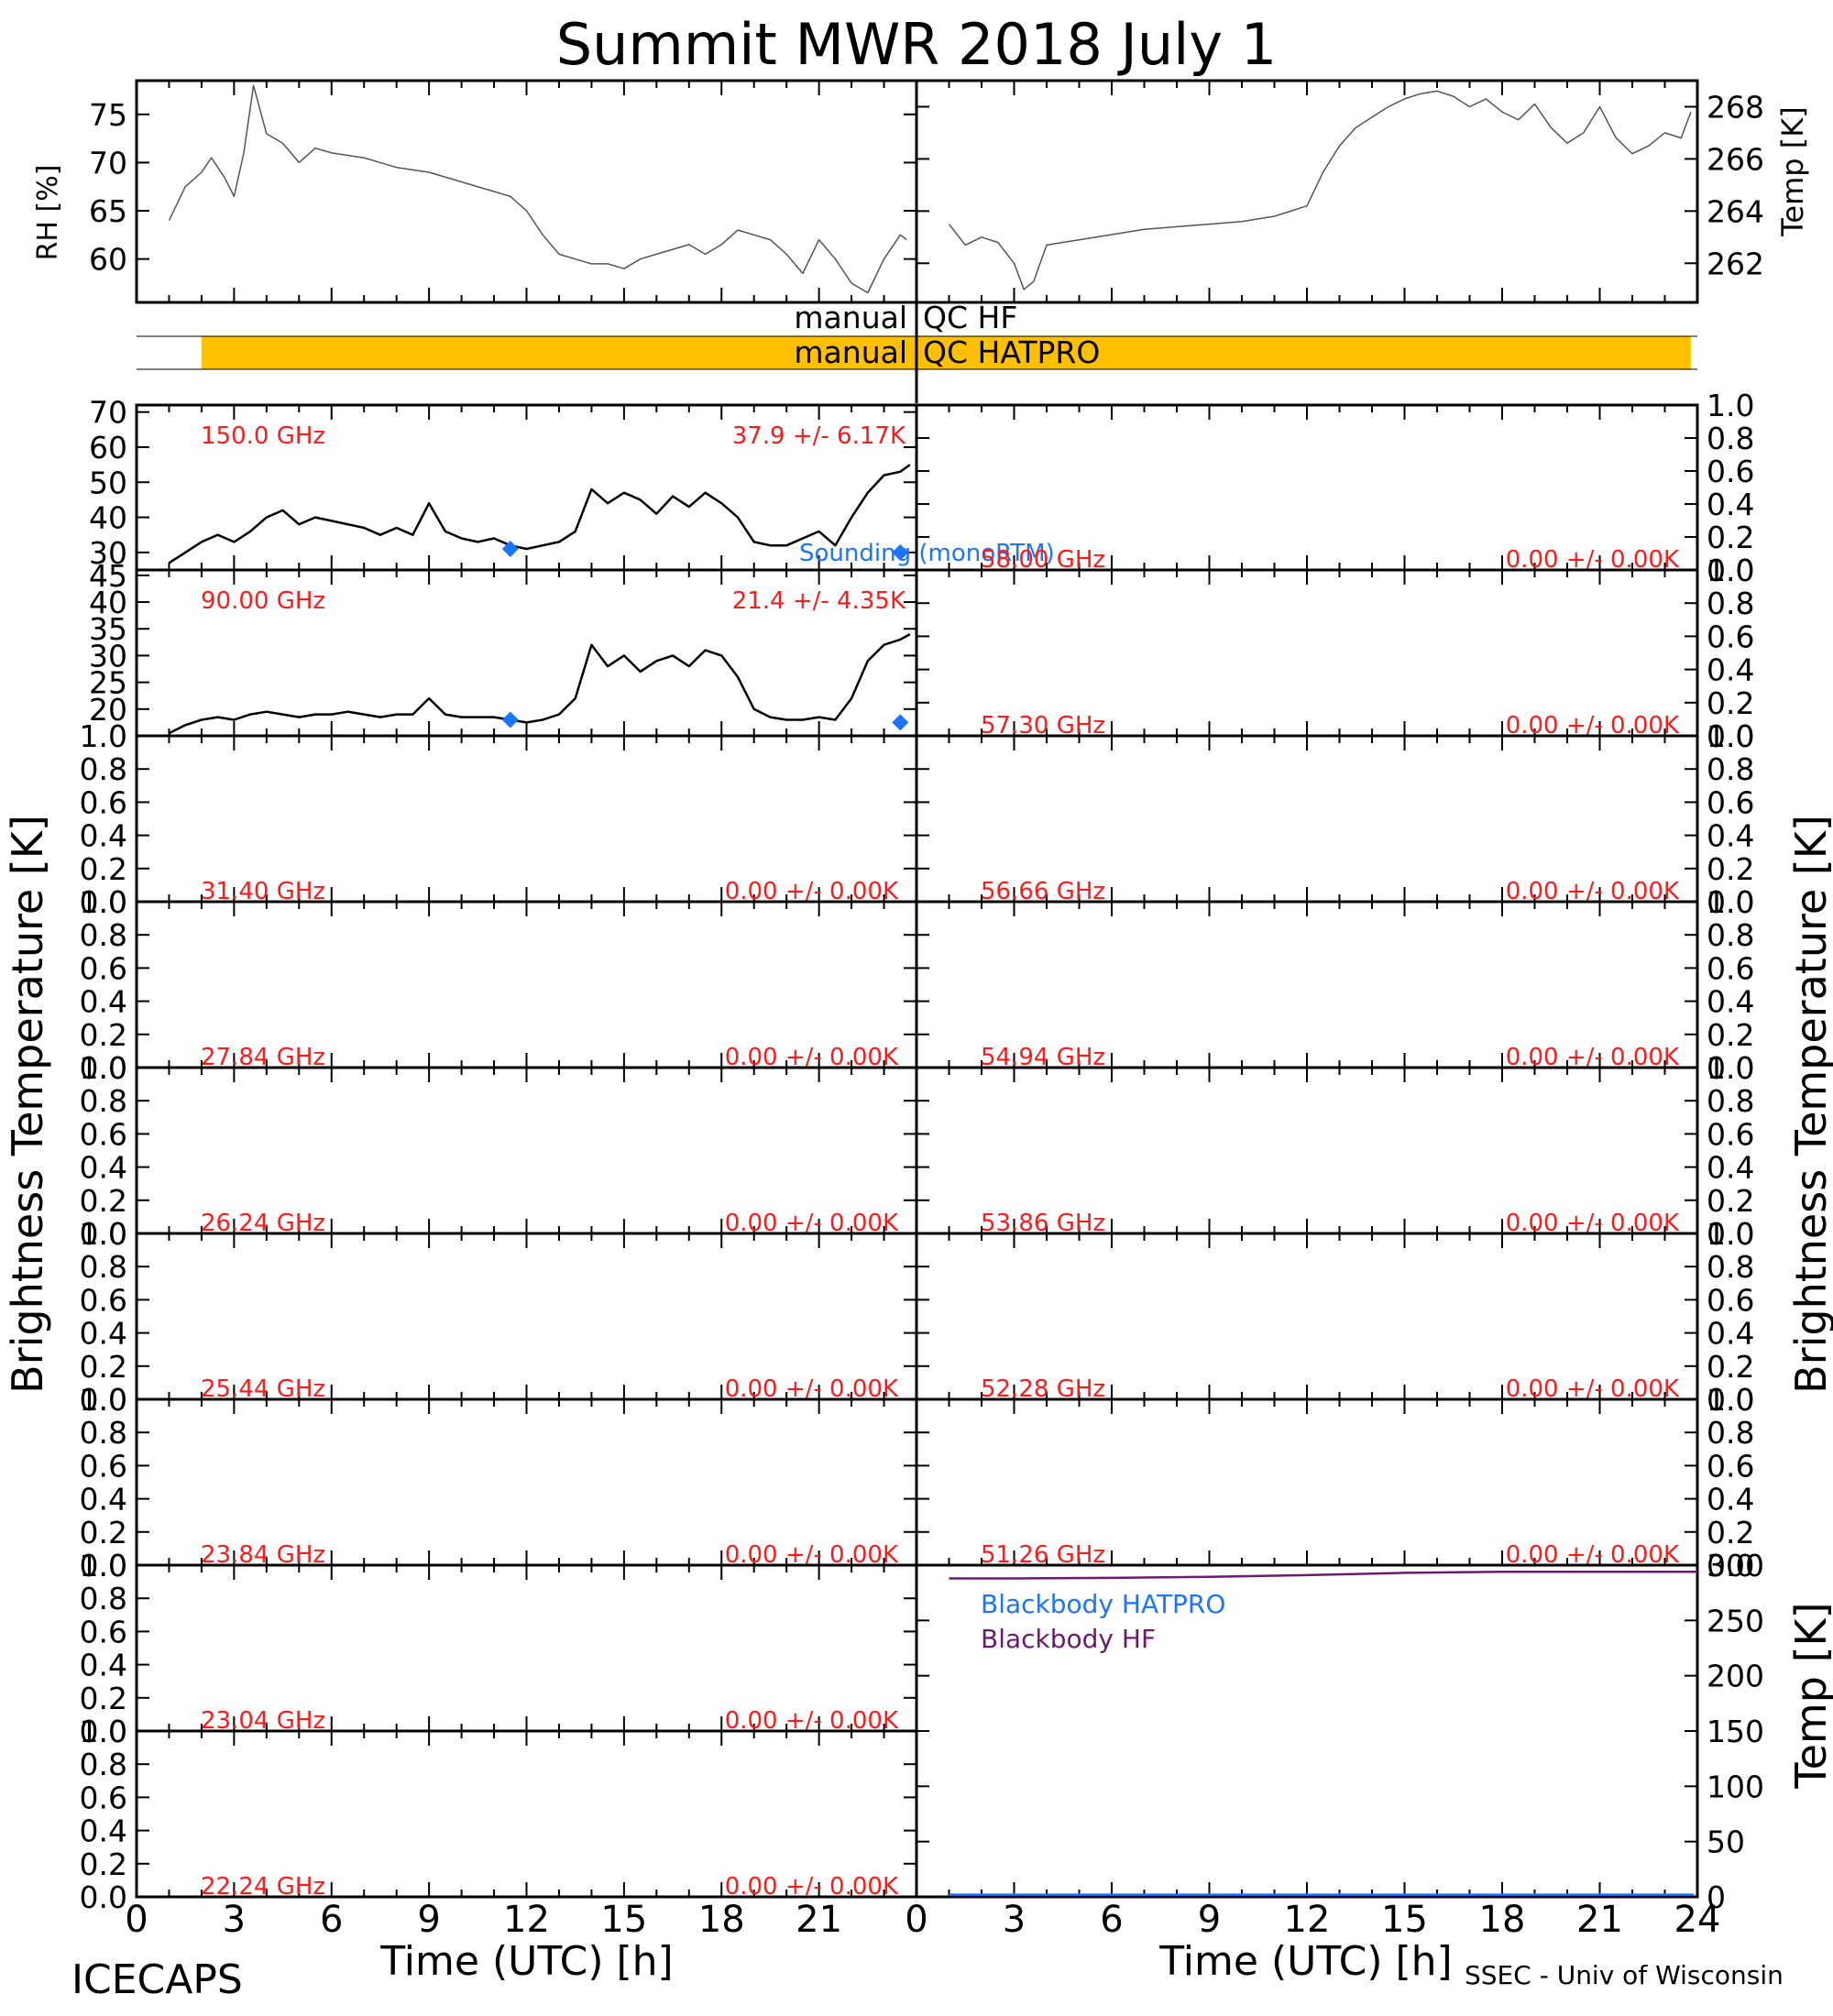 This screenshot has width=1833, height=2016. I want to click on panel-blackbody-ytick-label: 50, so click(1726, 1842).